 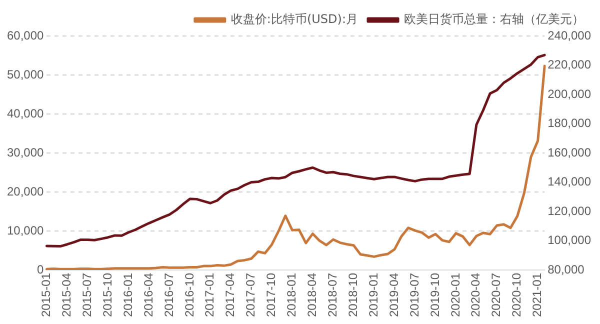 What do you see at coordinates (570, 152) in the screenshot?
I see `y2-tick-label: 160,000` at bounding box center [570, 152].